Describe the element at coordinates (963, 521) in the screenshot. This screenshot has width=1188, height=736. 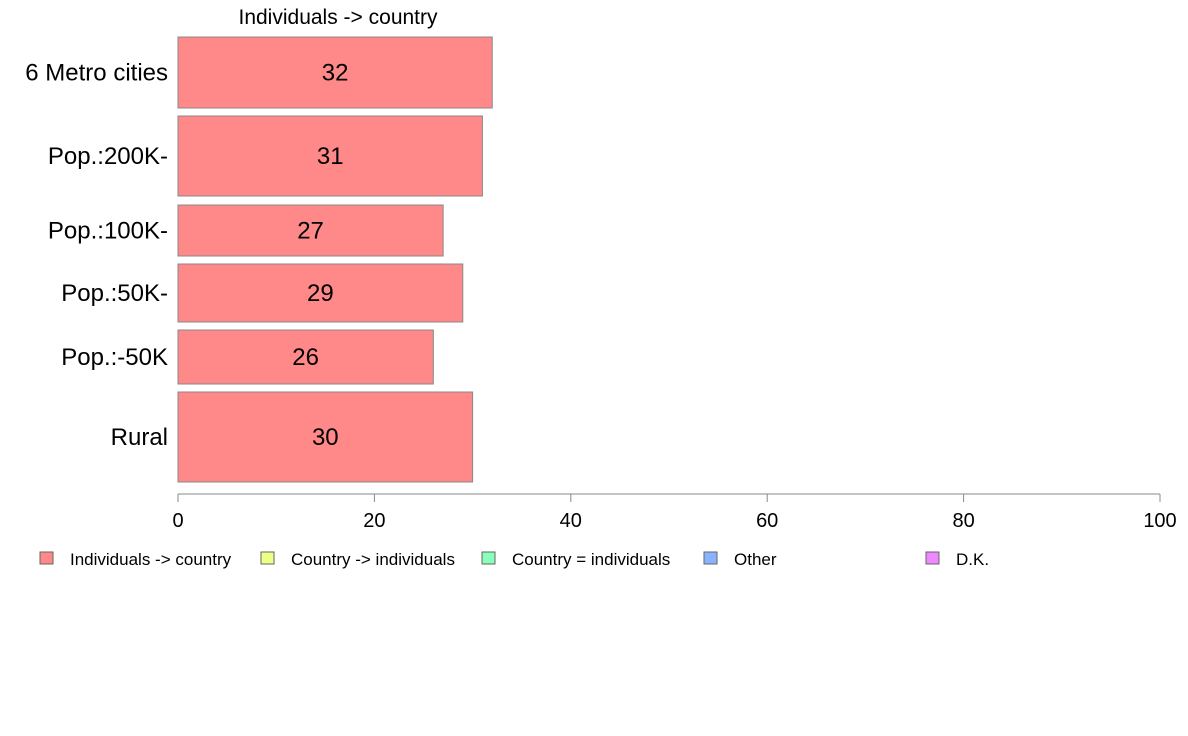
I see `x-tick-label: 80` at that location.